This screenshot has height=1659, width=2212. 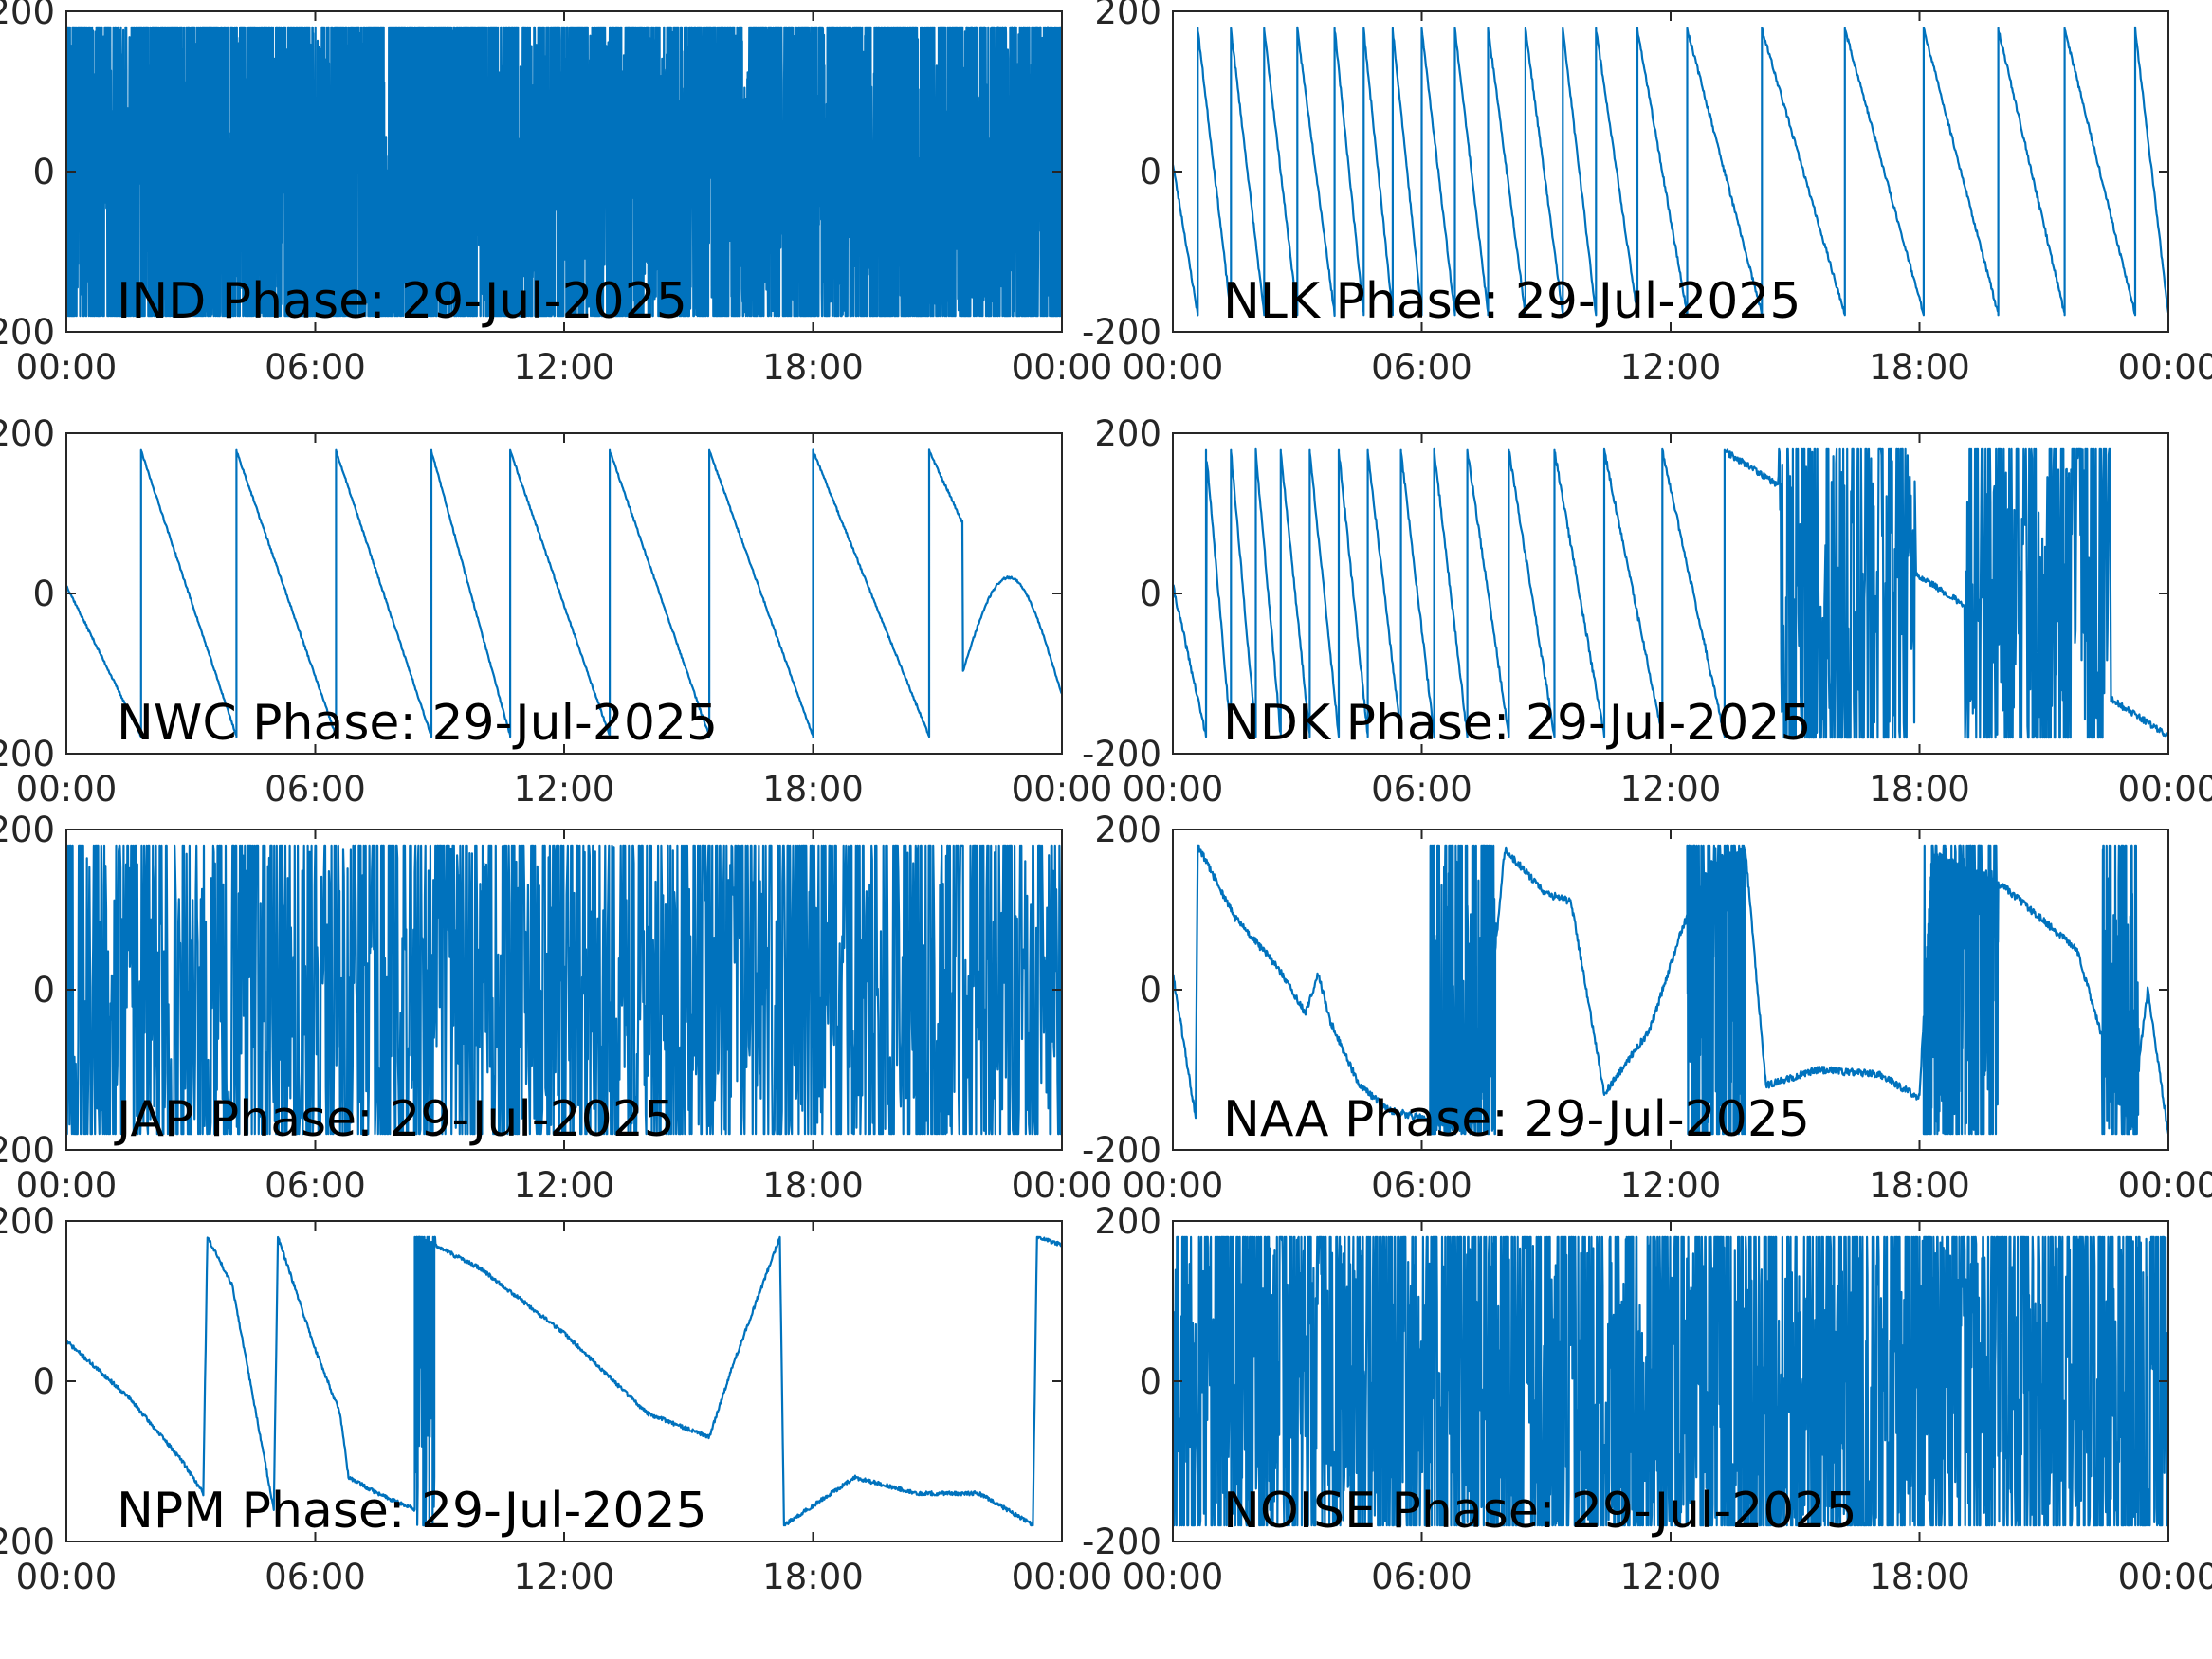 I want to click on phase-line-nlk, so click(x=1670, y=172).